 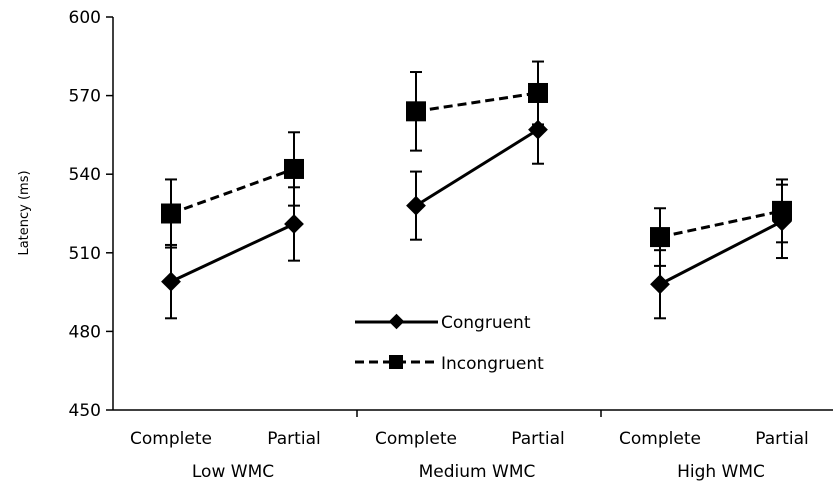 What do you see at coordinates (85, 254) in the screenshot?
I see `y-tick-label: 510` at bounding box center [85, 254].